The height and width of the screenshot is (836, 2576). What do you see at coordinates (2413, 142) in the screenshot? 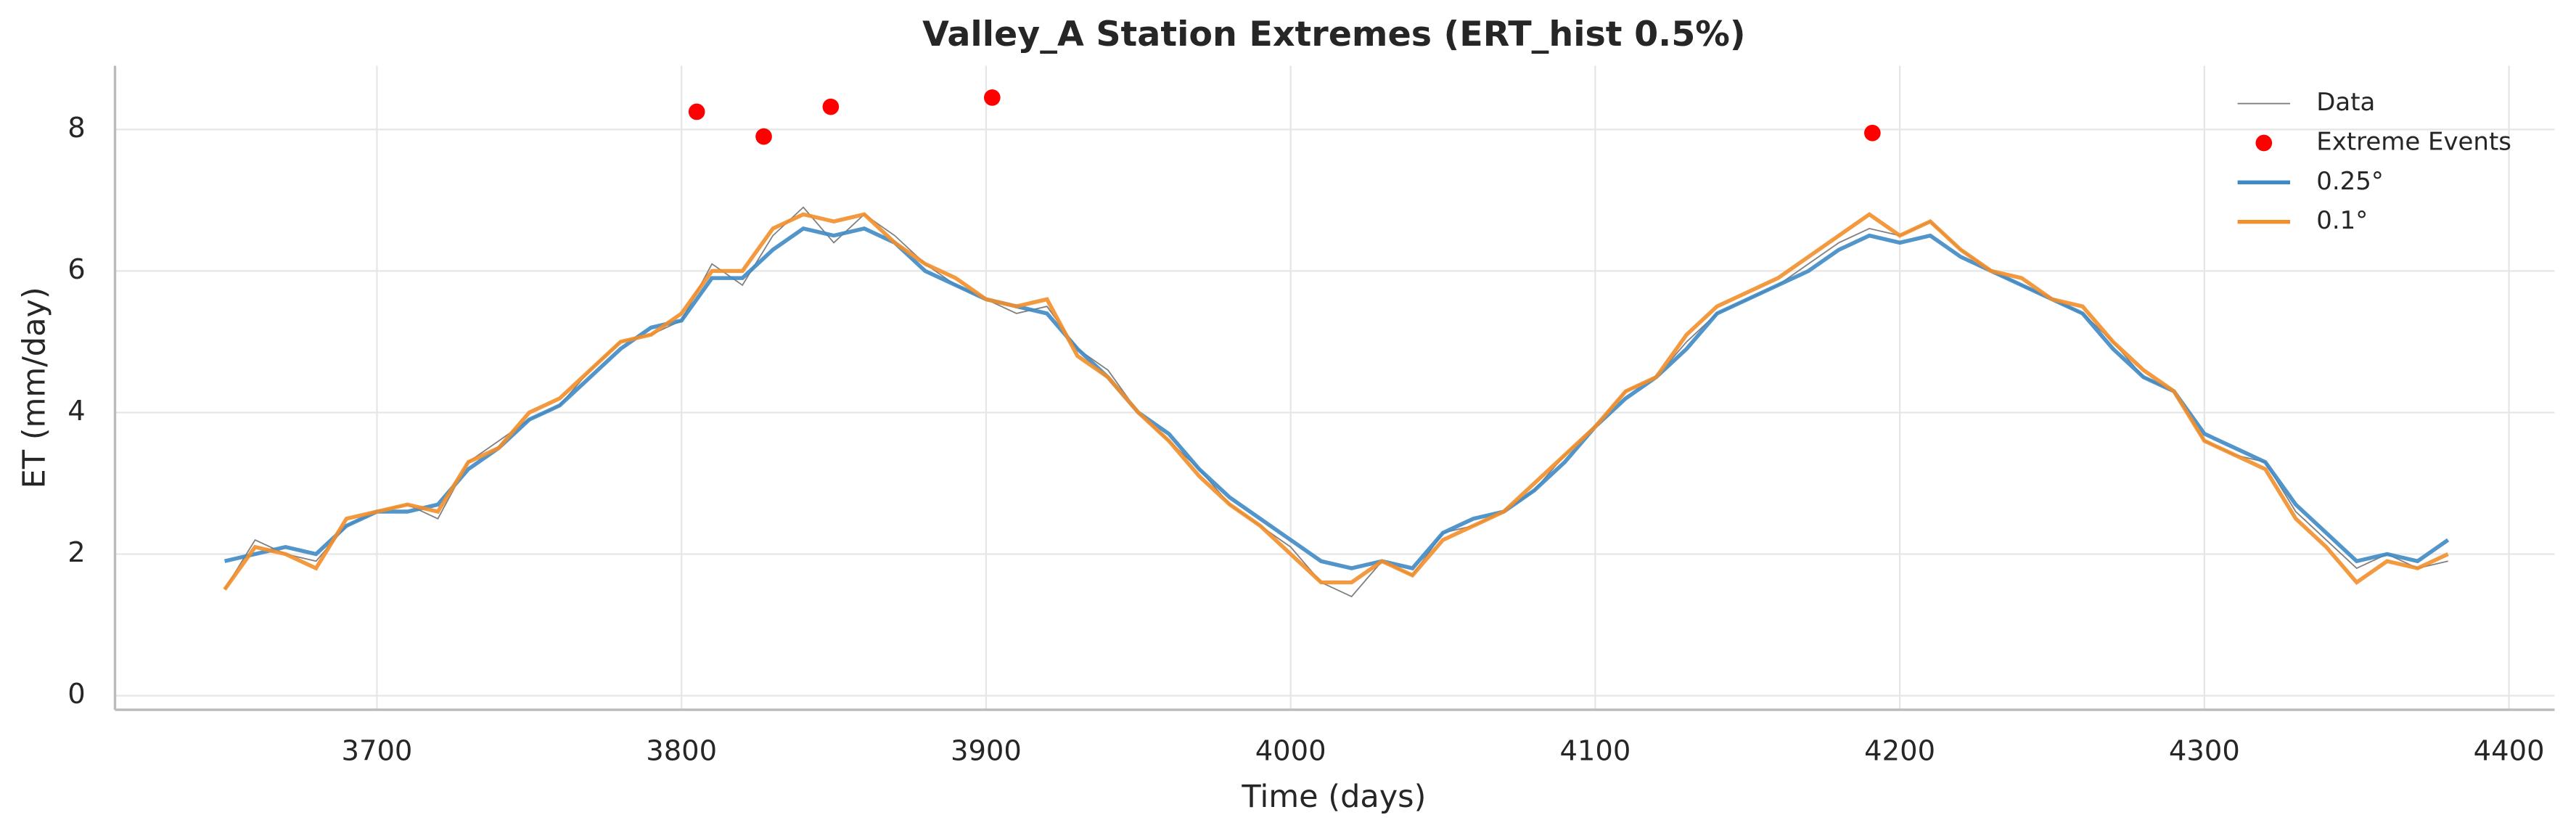
I see `legend-label: Extreme Events` at bounding box center [2413, 142].